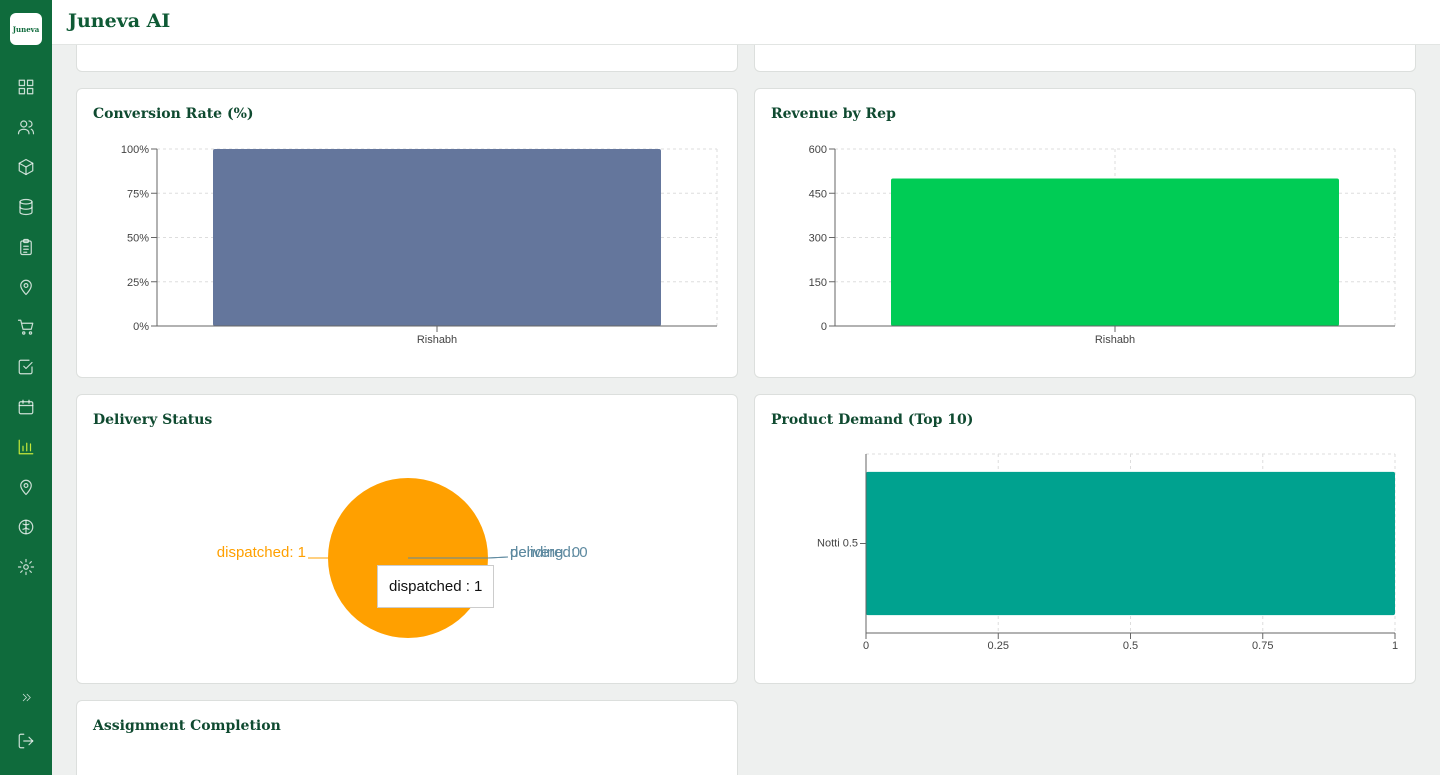 The height and width of the screenshot is (775, 1440). Describe the element at coordinates (26, 167) in the screenshot. I see `package-icon` at that location.